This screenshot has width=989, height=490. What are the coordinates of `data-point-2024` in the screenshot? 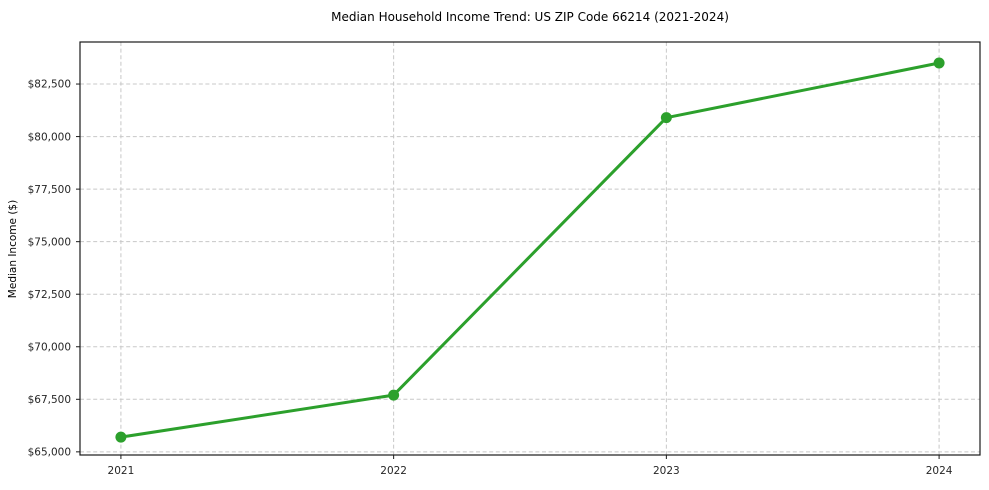 It's located at (939, 63).